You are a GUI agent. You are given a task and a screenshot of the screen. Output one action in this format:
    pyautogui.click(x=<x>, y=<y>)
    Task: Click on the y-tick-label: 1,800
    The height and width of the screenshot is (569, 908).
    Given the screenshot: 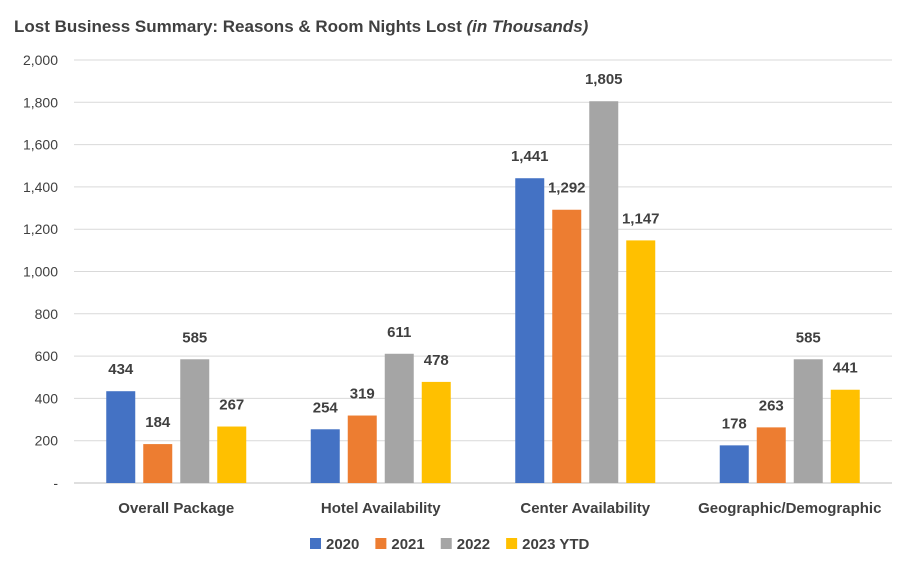 What is the action you would take?
    pyautogui.click(x=40, y=102)
    